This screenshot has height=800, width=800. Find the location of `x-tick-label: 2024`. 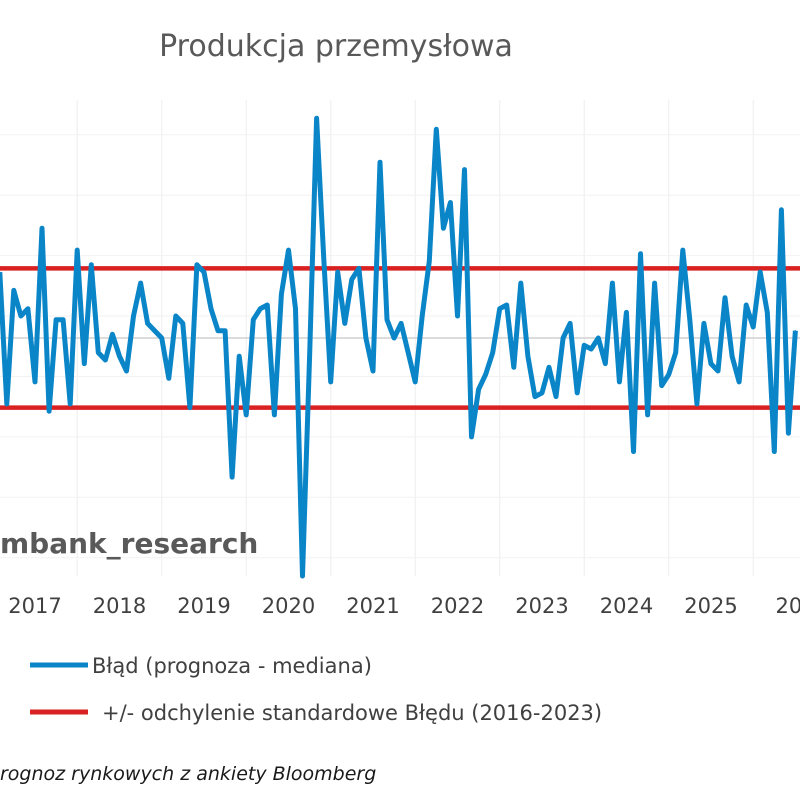

x-tick-label: 2024 is located at coordinates (626, 606).